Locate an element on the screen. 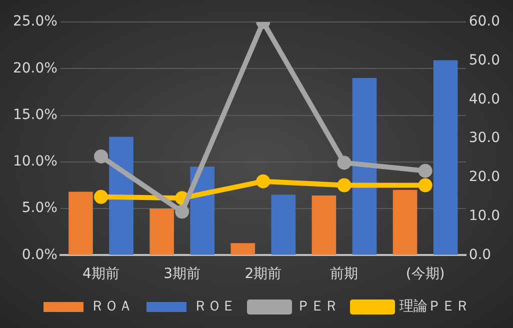 This screenshot has width=513, height=328. x-tick-label: 前期 is located at coordinates (344, 274).